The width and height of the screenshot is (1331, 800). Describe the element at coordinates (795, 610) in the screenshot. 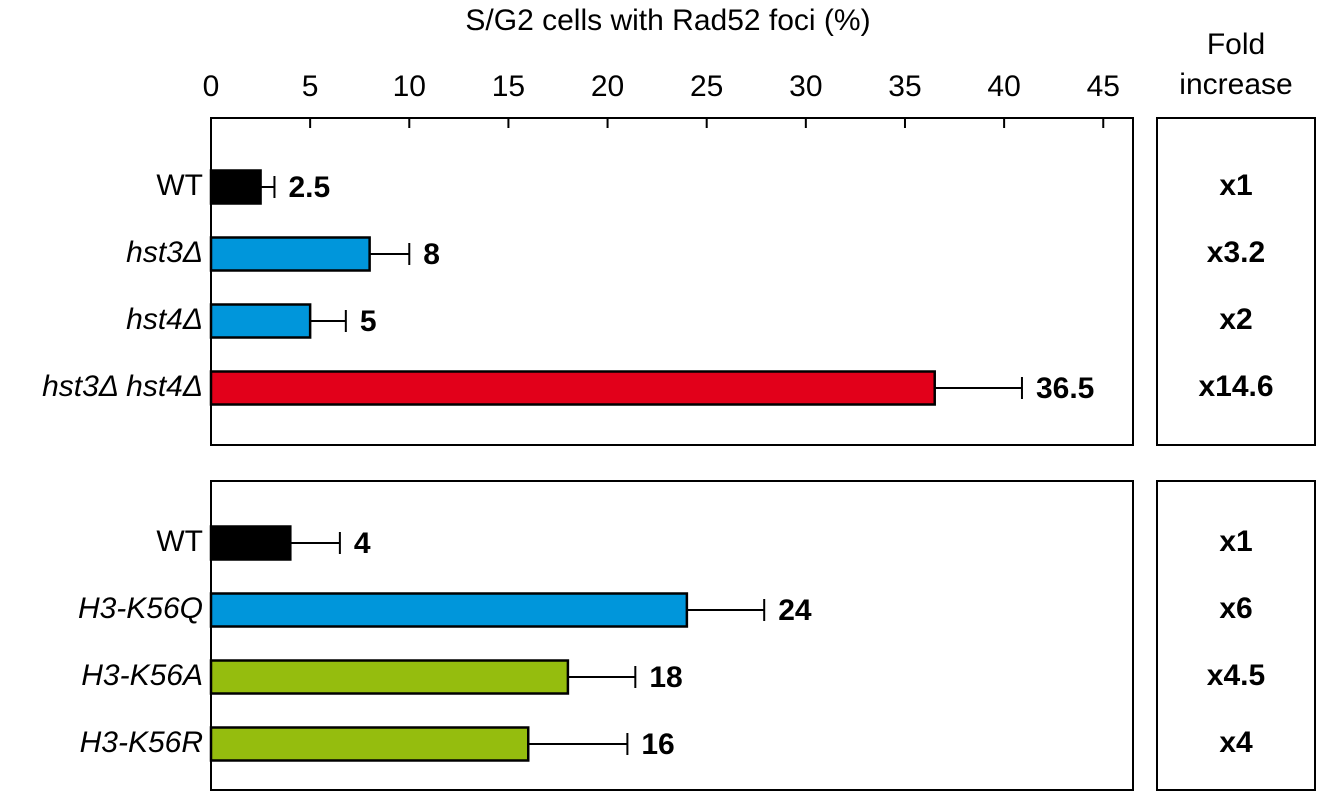

I see `value-label: 24` at that location.